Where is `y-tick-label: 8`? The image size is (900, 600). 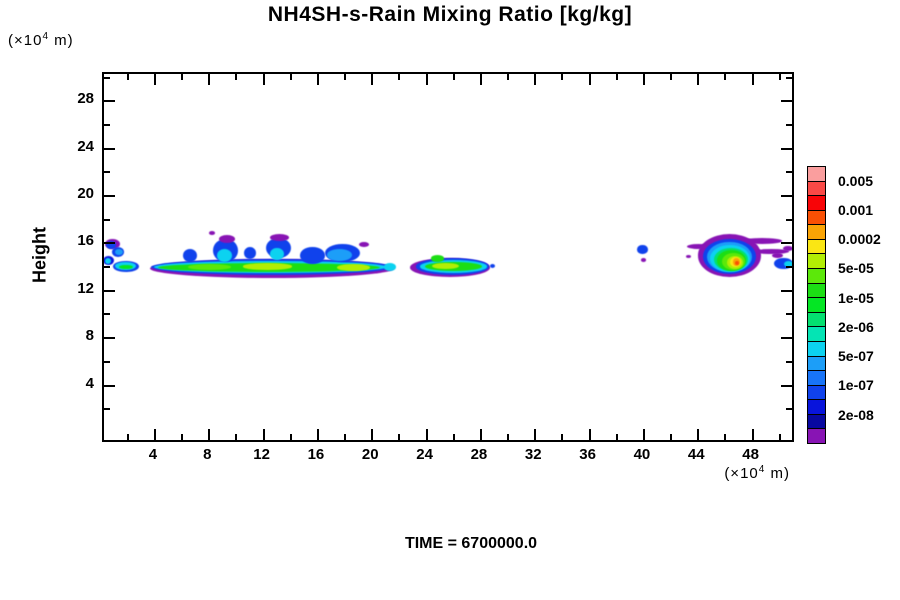 y-tick-label: 8 is located at coordinates (89, 336).